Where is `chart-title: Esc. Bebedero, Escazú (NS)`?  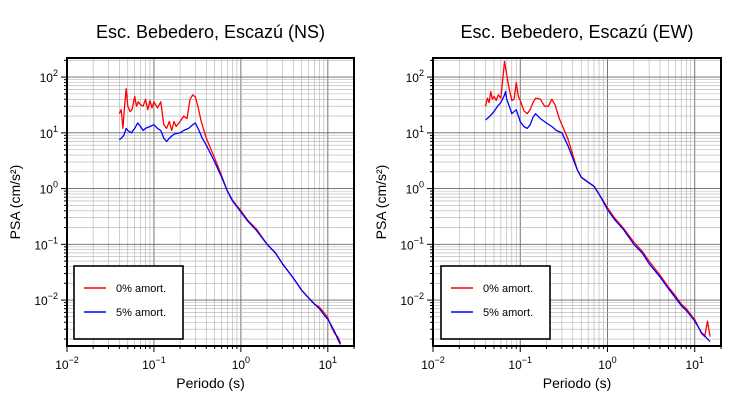
chart-title: Esc. Bebedero, Escazú (NS) is located at coordinates (210, 32).